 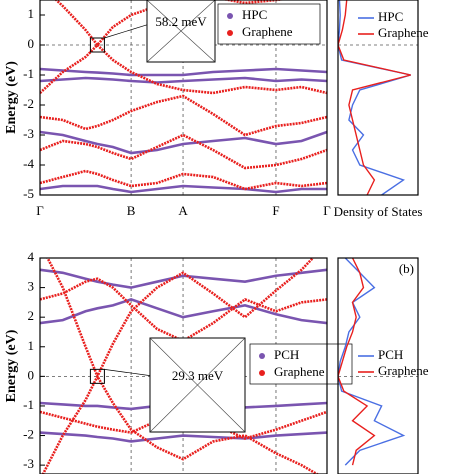 What do you see at coordinates (28, 193) in the screenshot?
I see `y-tick-label: -5` at bounding box center [28, 193].